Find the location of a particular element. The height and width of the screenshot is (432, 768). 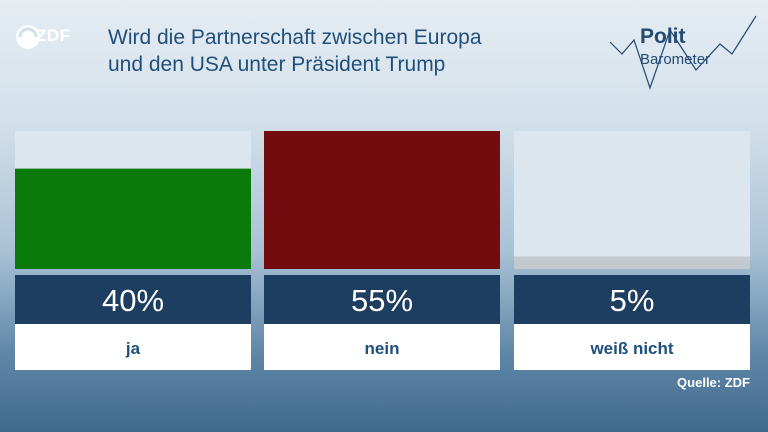

politbarometer-wave-icon is located at coordinates (683, 52).